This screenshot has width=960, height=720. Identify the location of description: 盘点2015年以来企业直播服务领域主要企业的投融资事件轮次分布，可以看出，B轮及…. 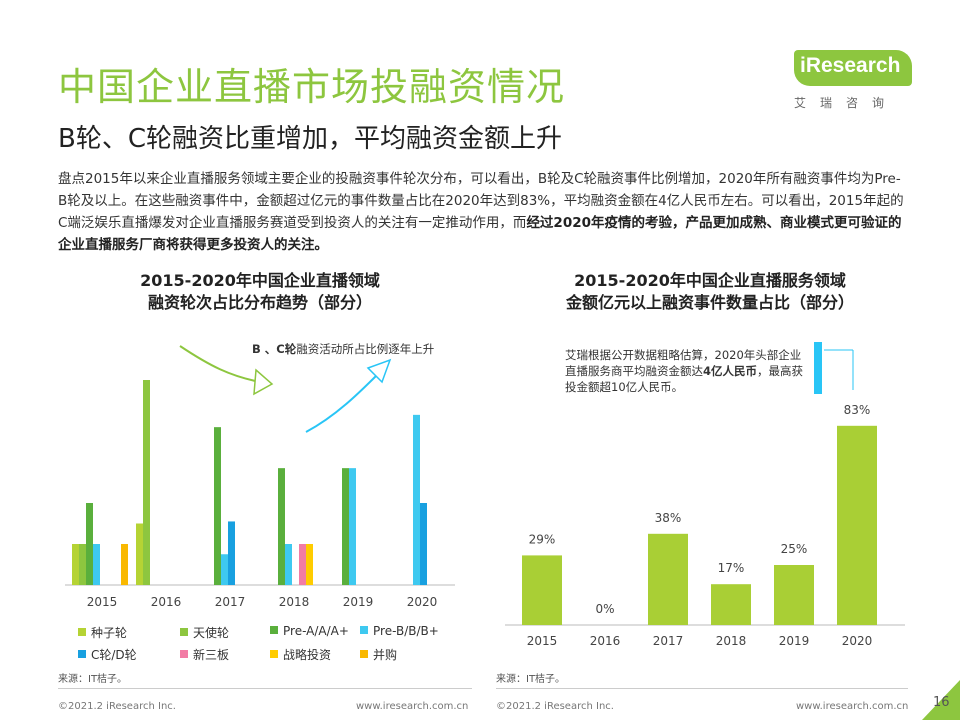
(483, 212).